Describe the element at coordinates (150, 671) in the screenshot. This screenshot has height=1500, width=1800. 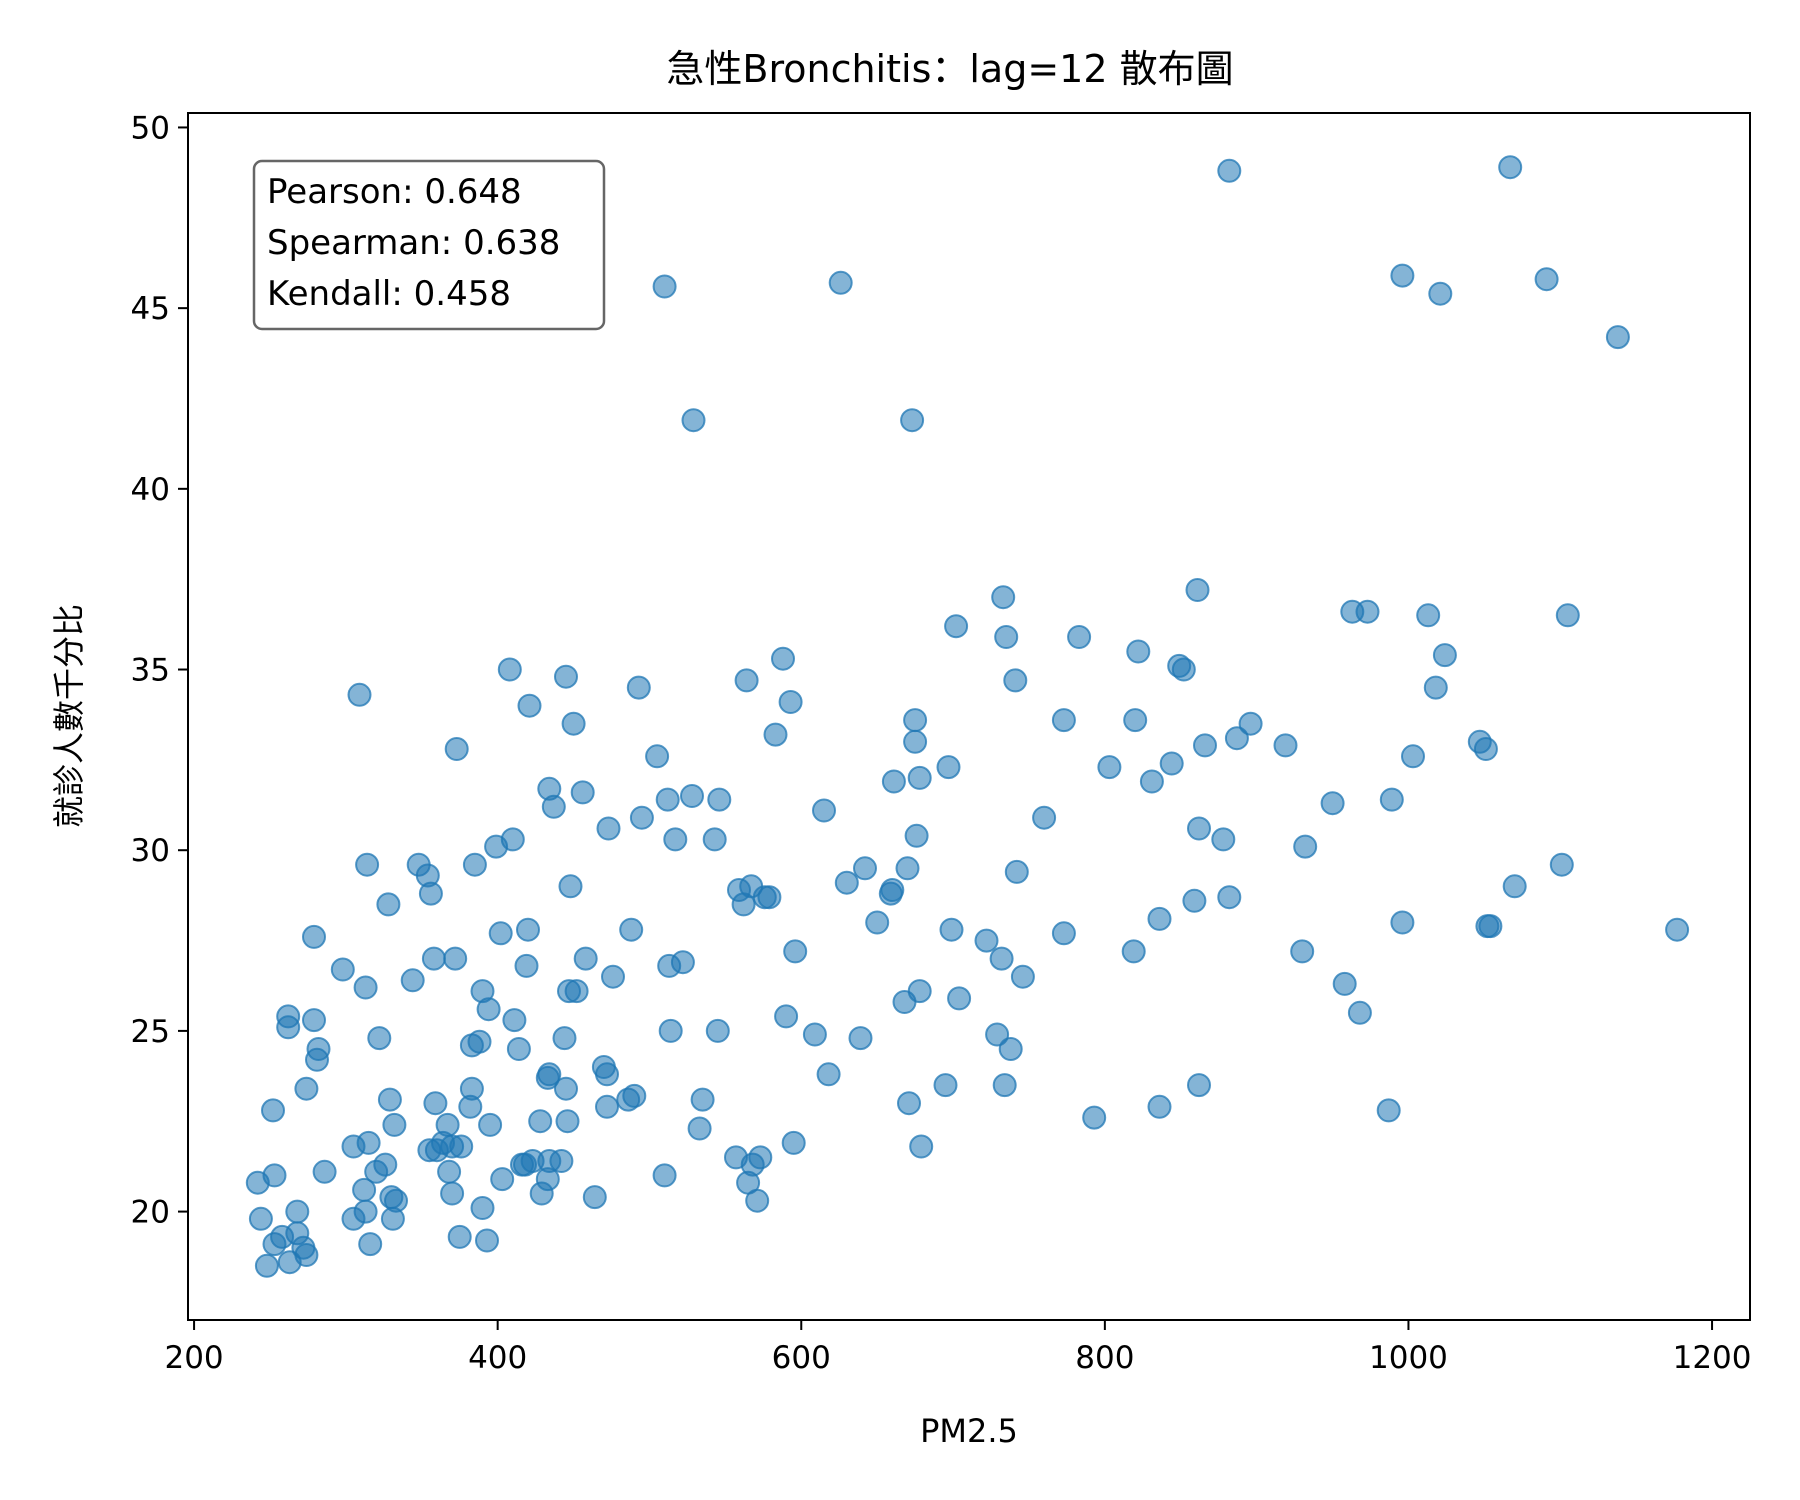
I see `y-tick-label: 35` at that location.